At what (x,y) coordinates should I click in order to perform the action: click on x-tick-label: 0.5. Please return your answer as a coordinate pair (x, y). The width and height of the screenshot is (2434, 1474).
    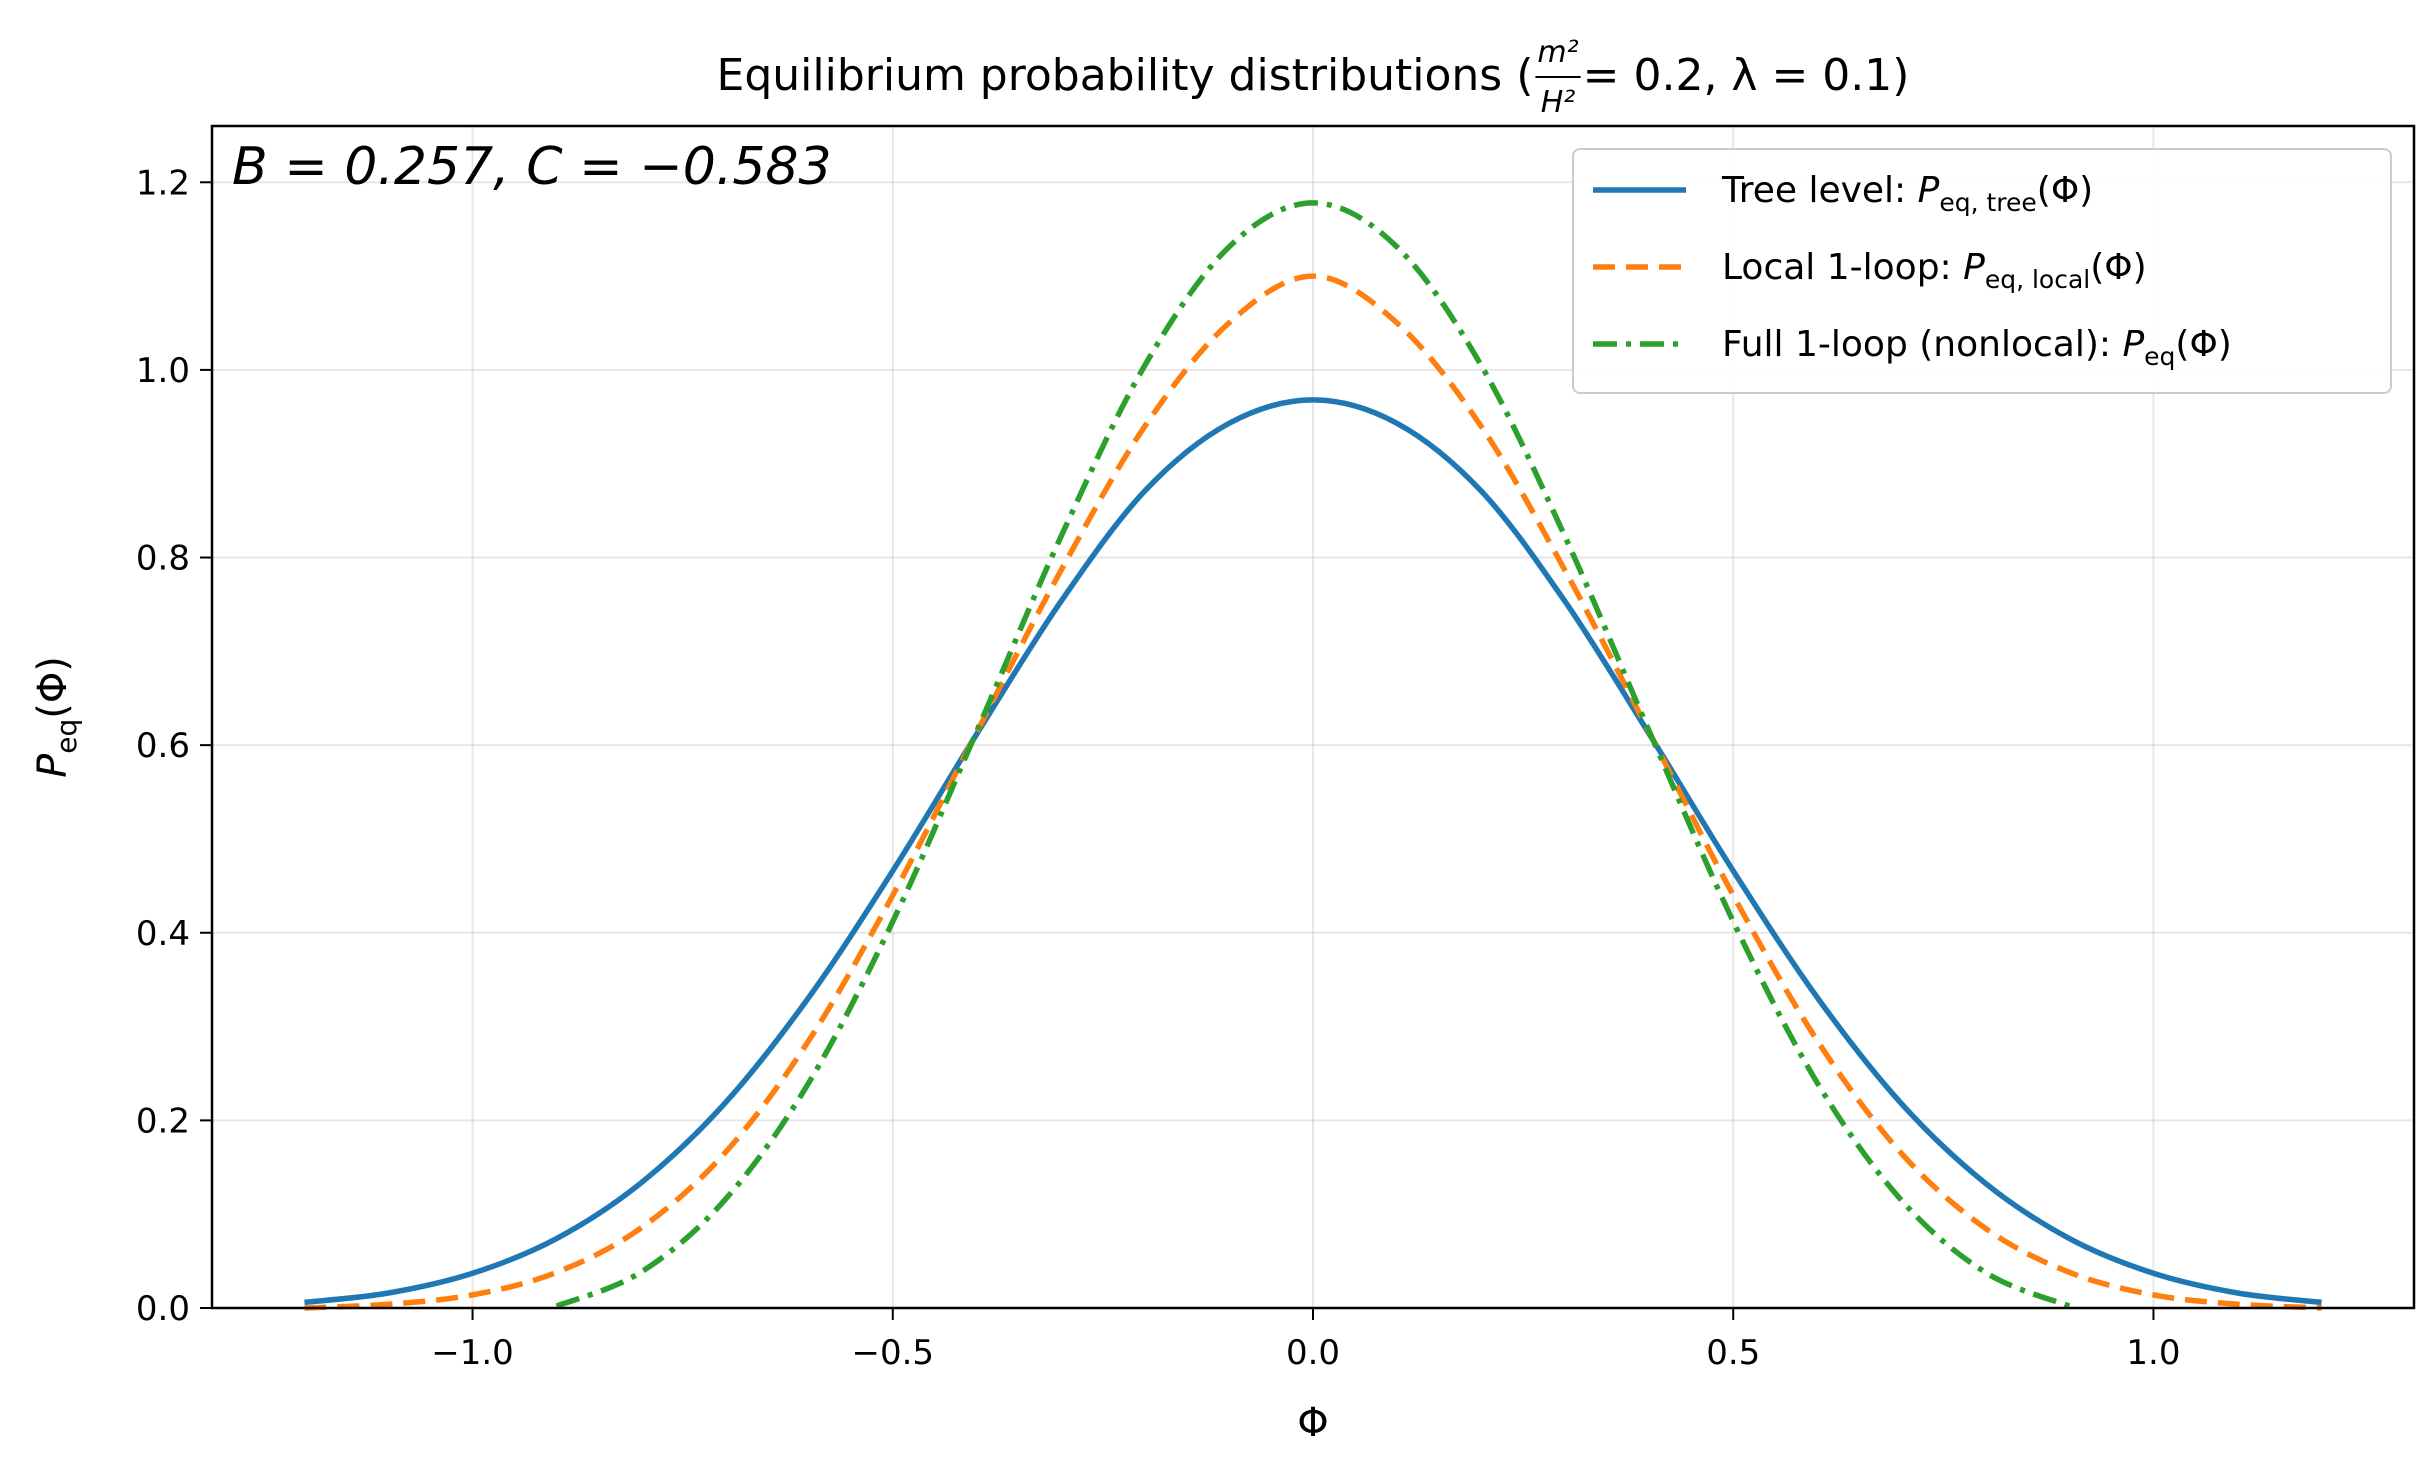
    Looking at the image, I should click on (1733, 1353).